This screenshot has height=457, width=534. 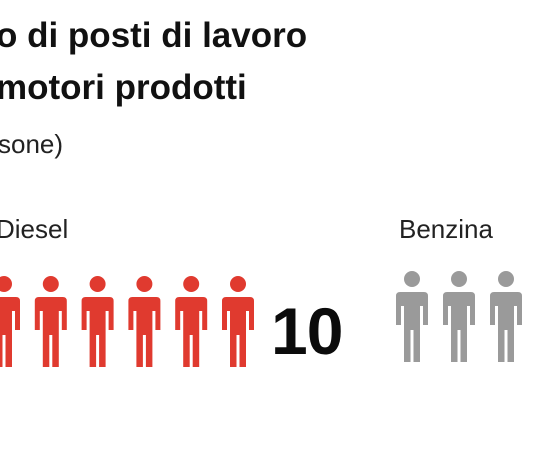 I want to click on chart-title-line-2: motori prodotti, so click(x=123, y=87).